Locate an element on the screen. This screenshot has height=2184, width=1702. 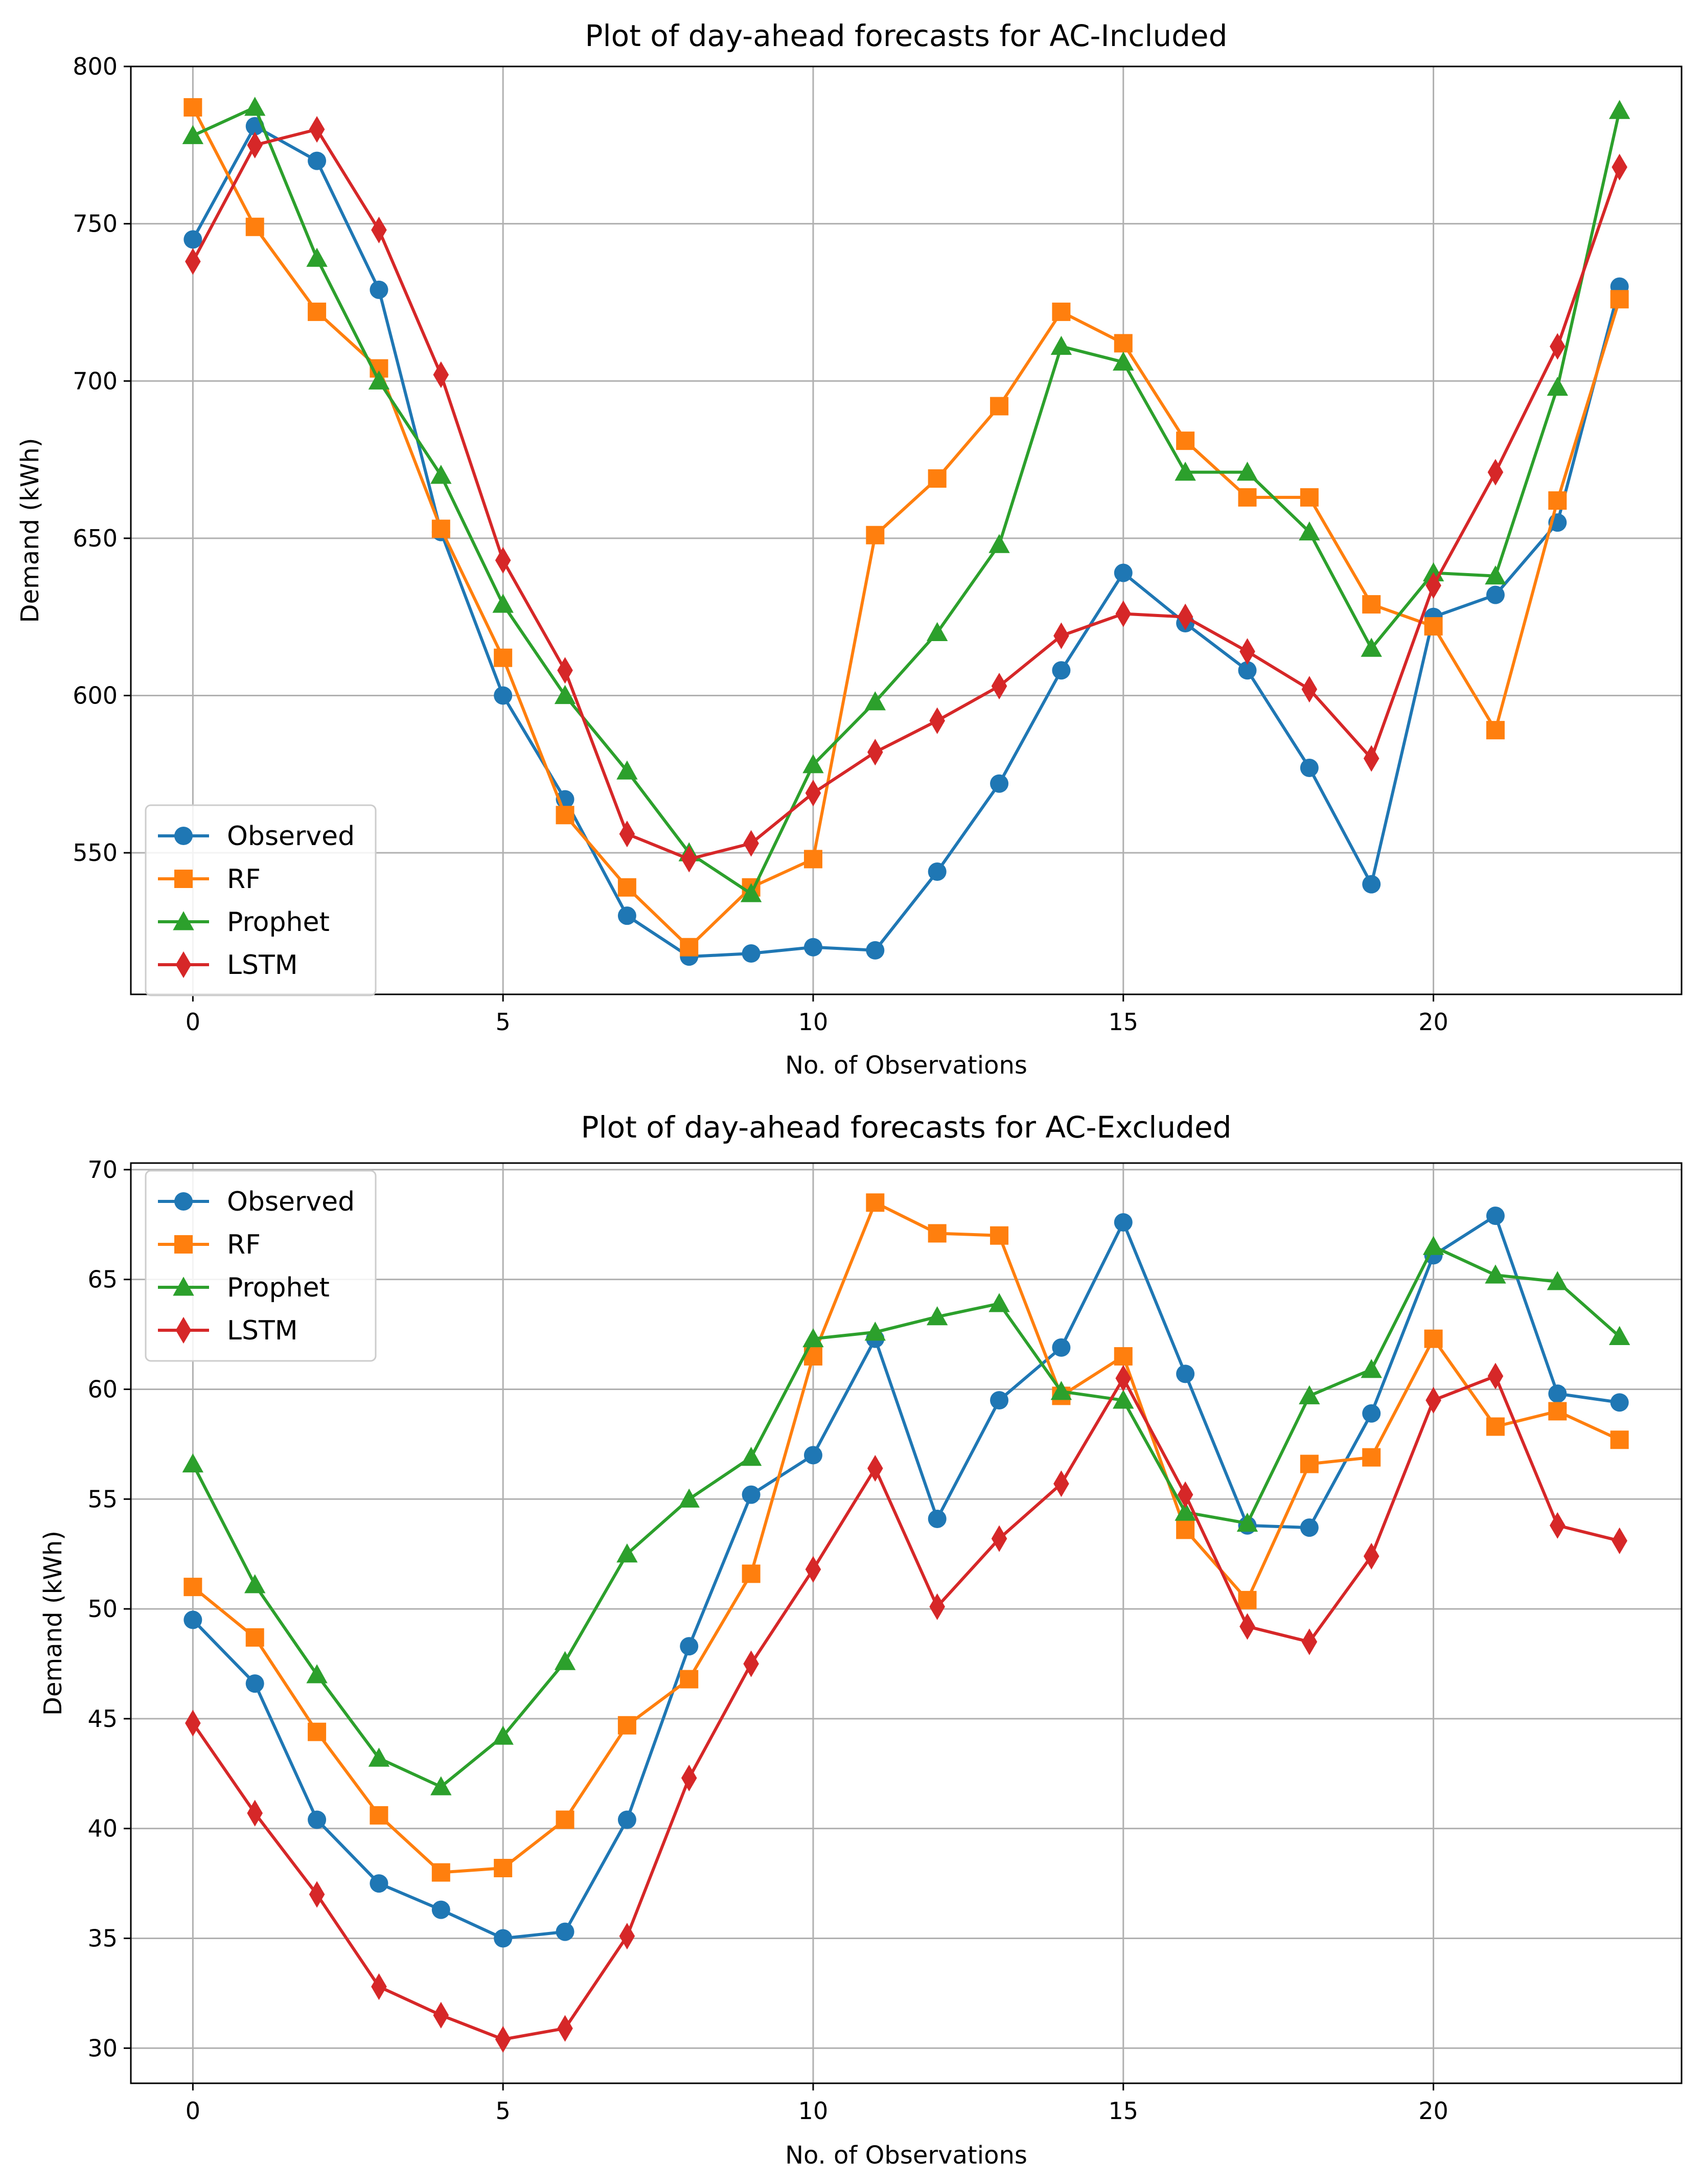
y-tick-label: 55 is located at coordinates (102, 1499).